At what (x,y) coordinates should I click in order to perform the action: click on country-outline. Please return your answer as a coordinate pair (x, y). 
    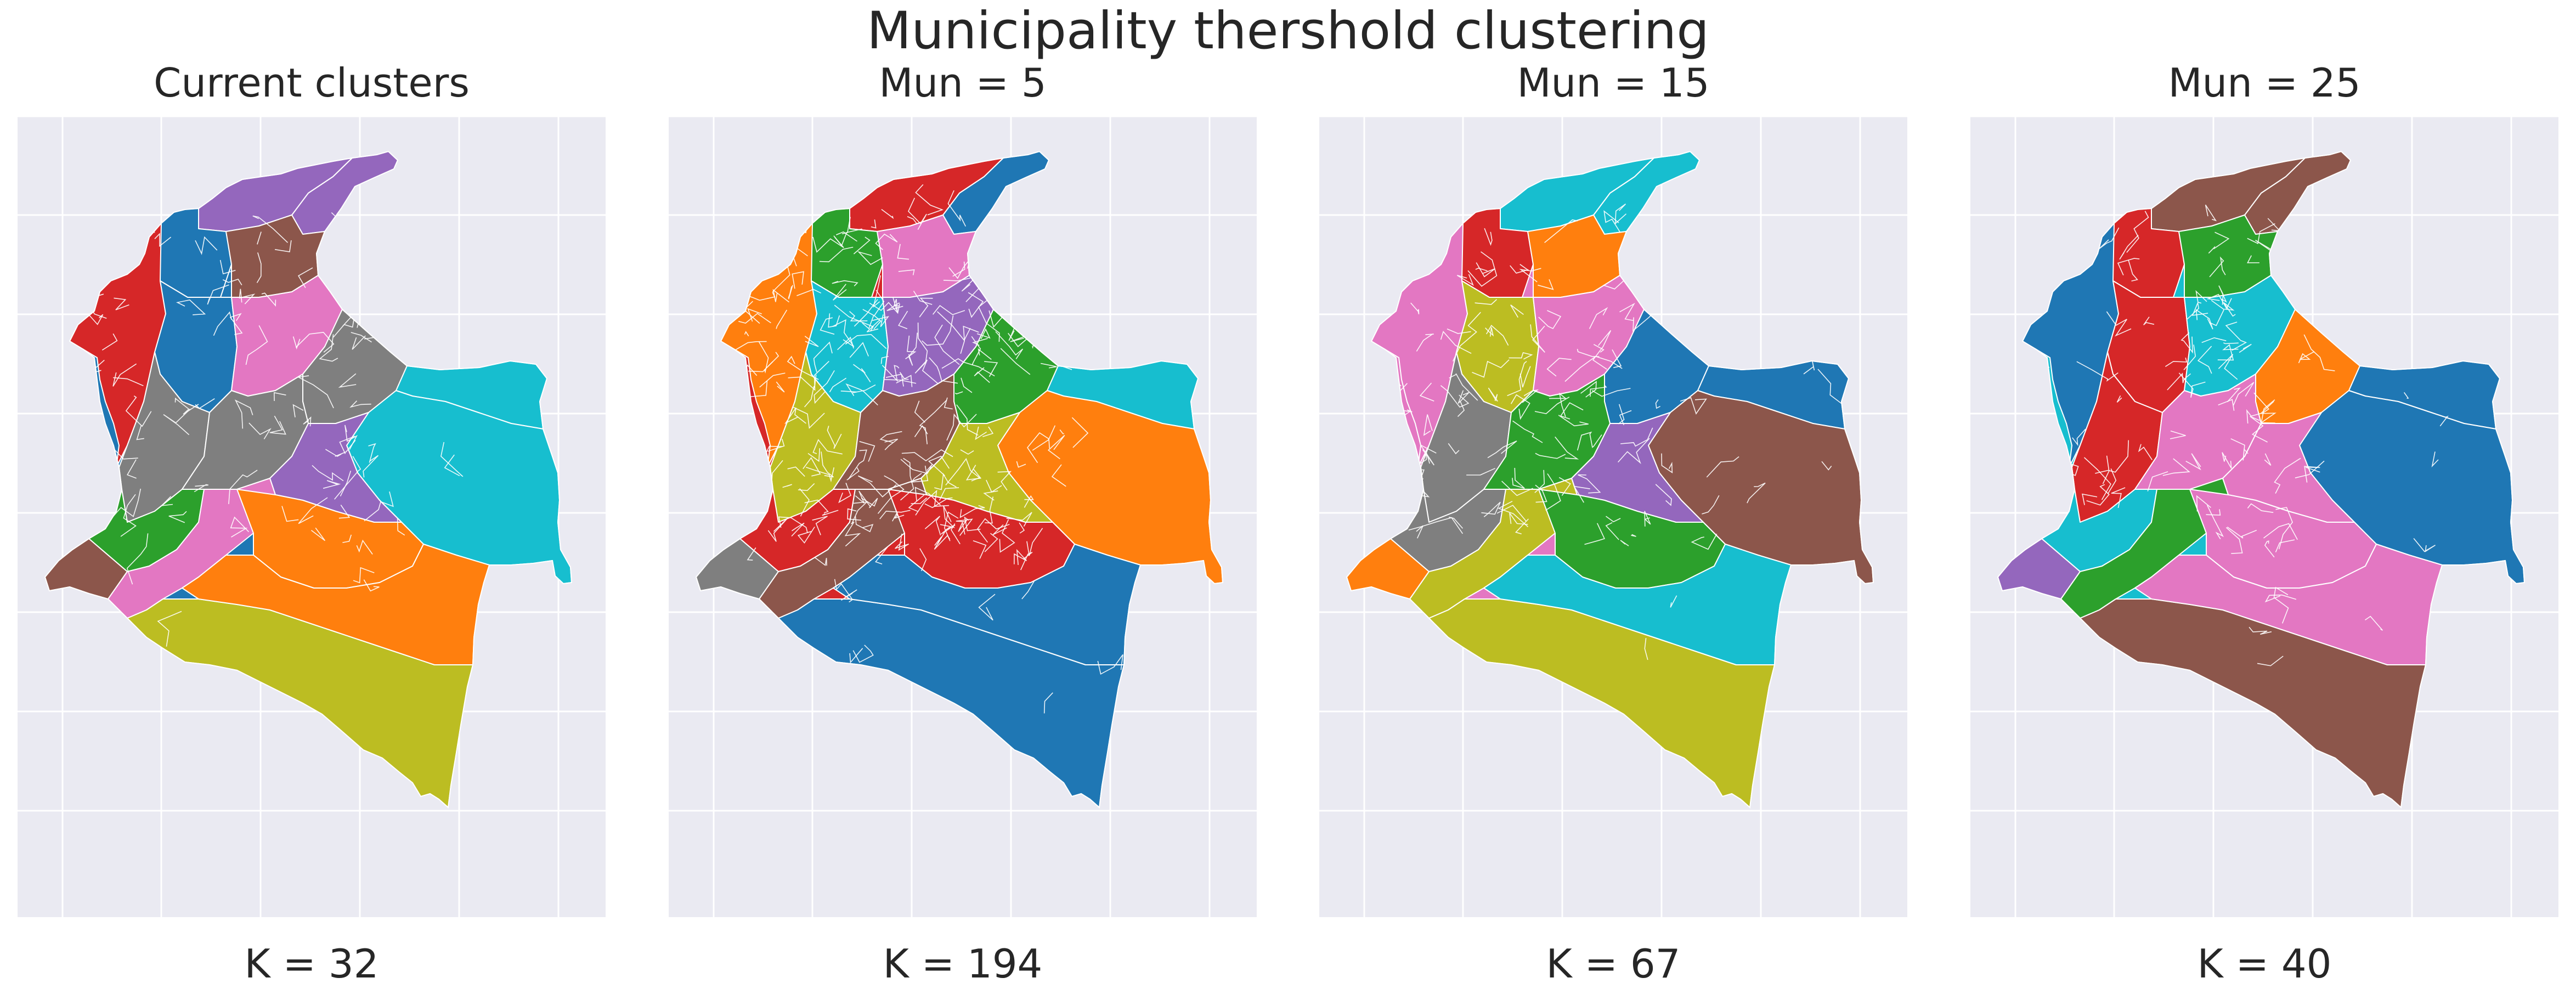
    Looking at the image, I should click on (959, 480).